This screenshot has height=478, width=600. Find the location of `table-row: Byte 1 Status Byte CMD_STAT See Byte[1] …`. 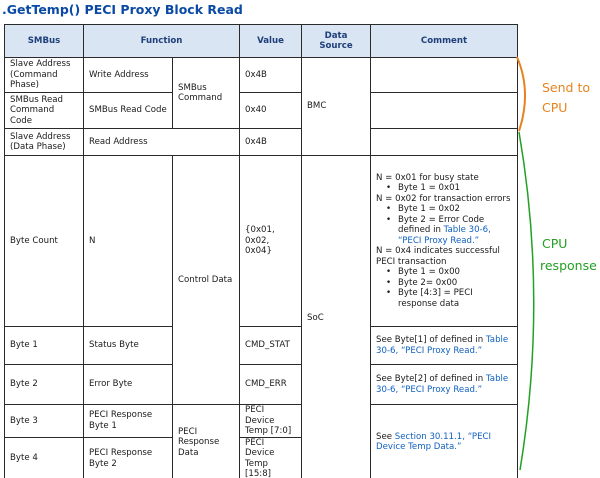

table-row: Byte 1 Status Byte CMD_STAT See Byte[1] … is located at coordinates (261, 345).